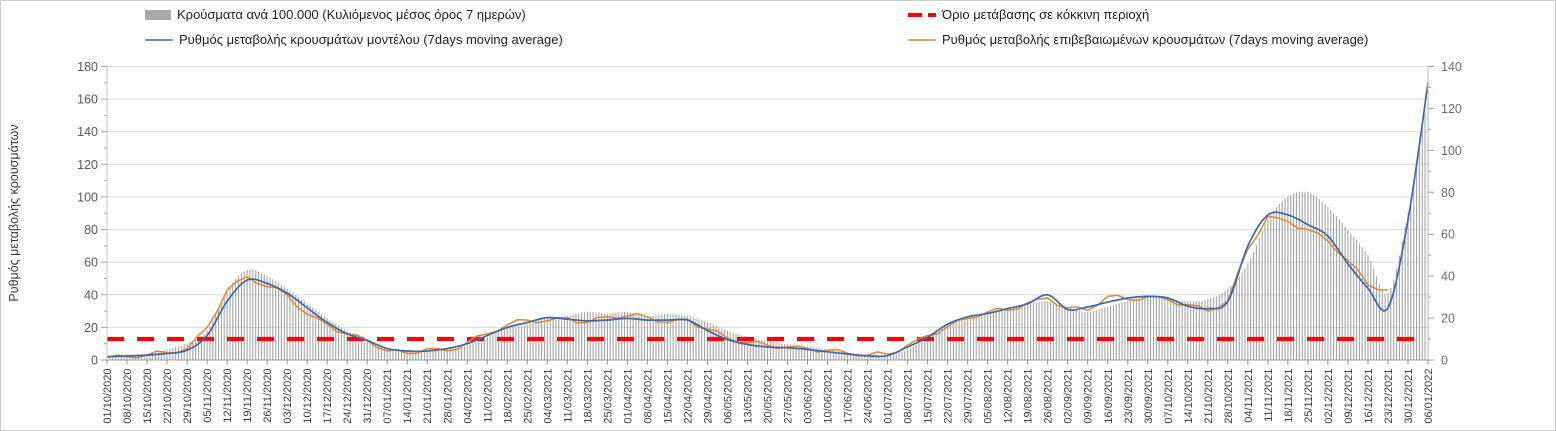  What do you see at coordinates (749, 396) in the screenshot?
I see `x-axis-tick-label: 13/05/2021` at bounding box center [749, 396].